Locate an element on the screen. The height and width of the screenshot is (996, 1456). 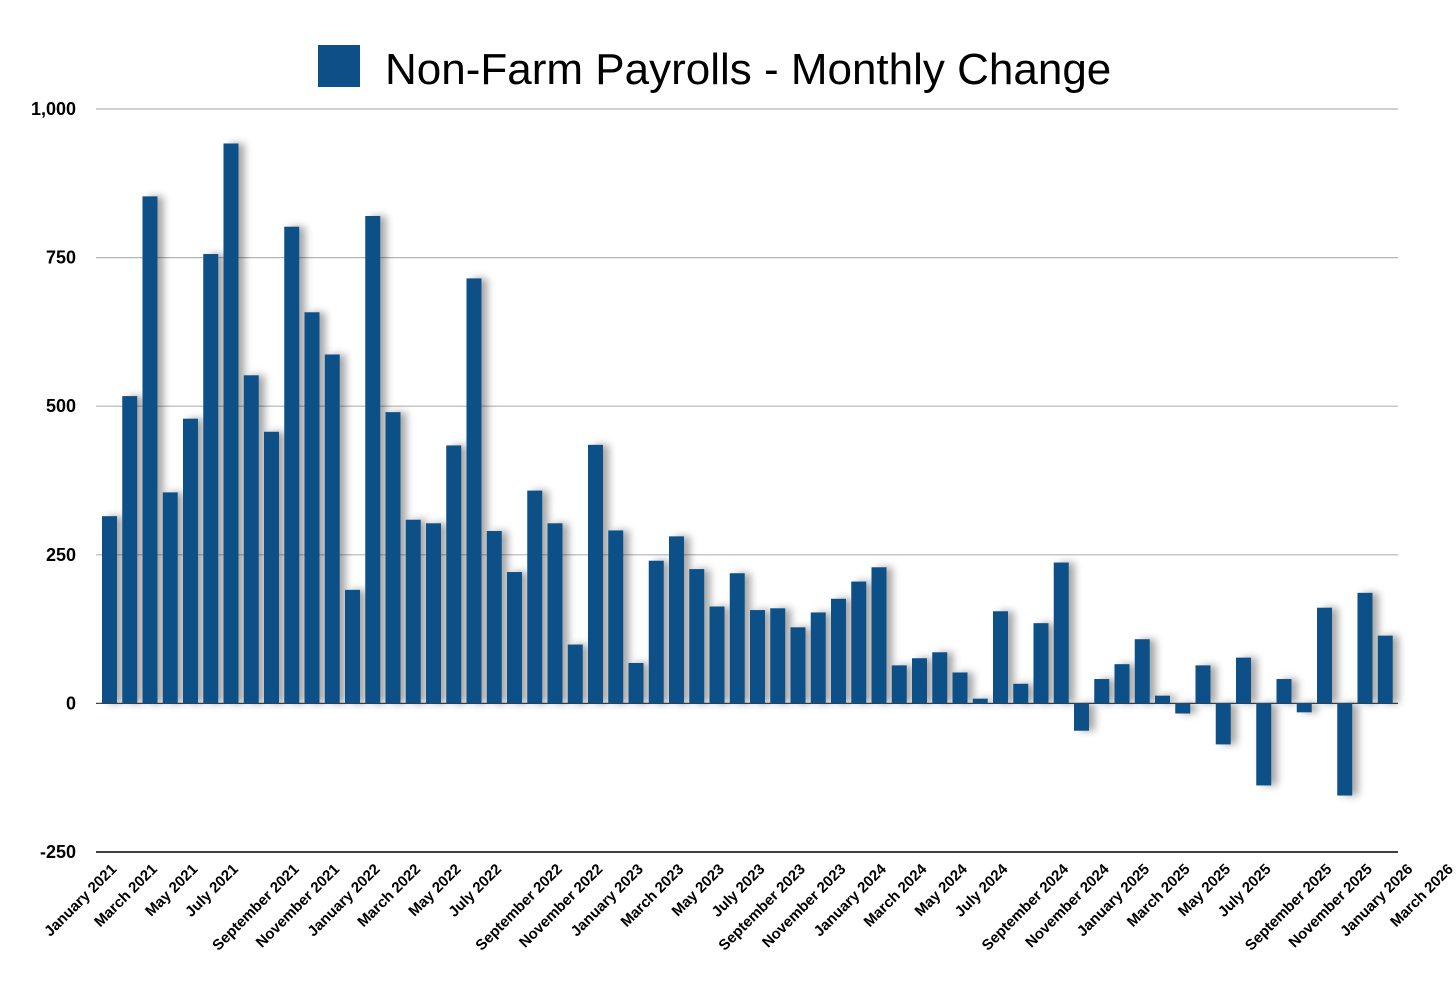
y-tick-label: 750 is located at coordinates (61, 258).